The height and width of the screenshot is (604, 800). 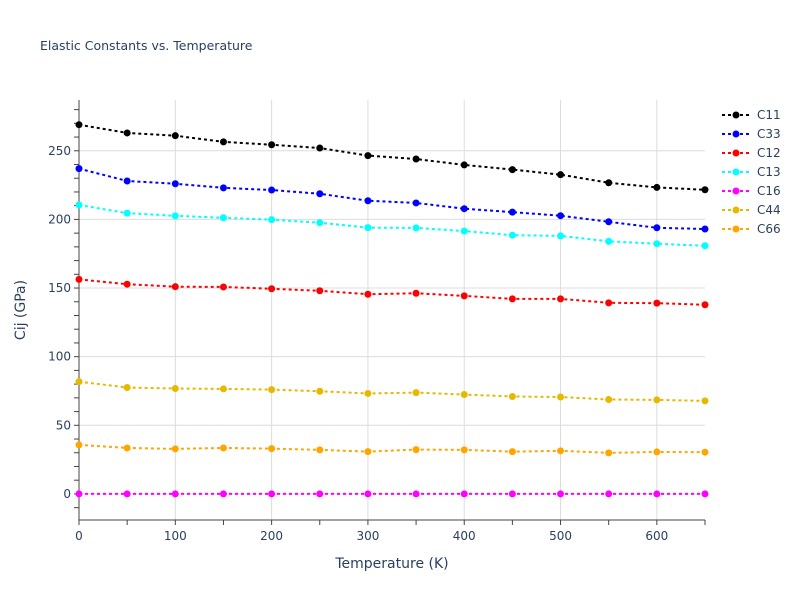 I want to click on series-c33, so click(x=392, y=199).